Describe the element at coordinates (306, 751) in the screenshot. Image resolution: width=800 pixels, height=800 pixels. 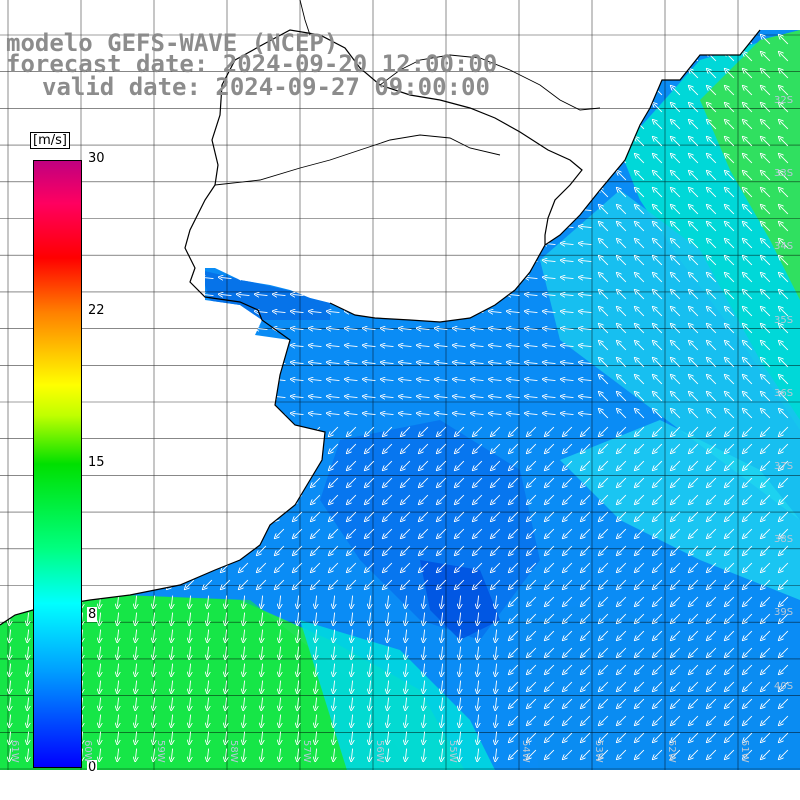
I see `longitude-label: 57W` at that location.